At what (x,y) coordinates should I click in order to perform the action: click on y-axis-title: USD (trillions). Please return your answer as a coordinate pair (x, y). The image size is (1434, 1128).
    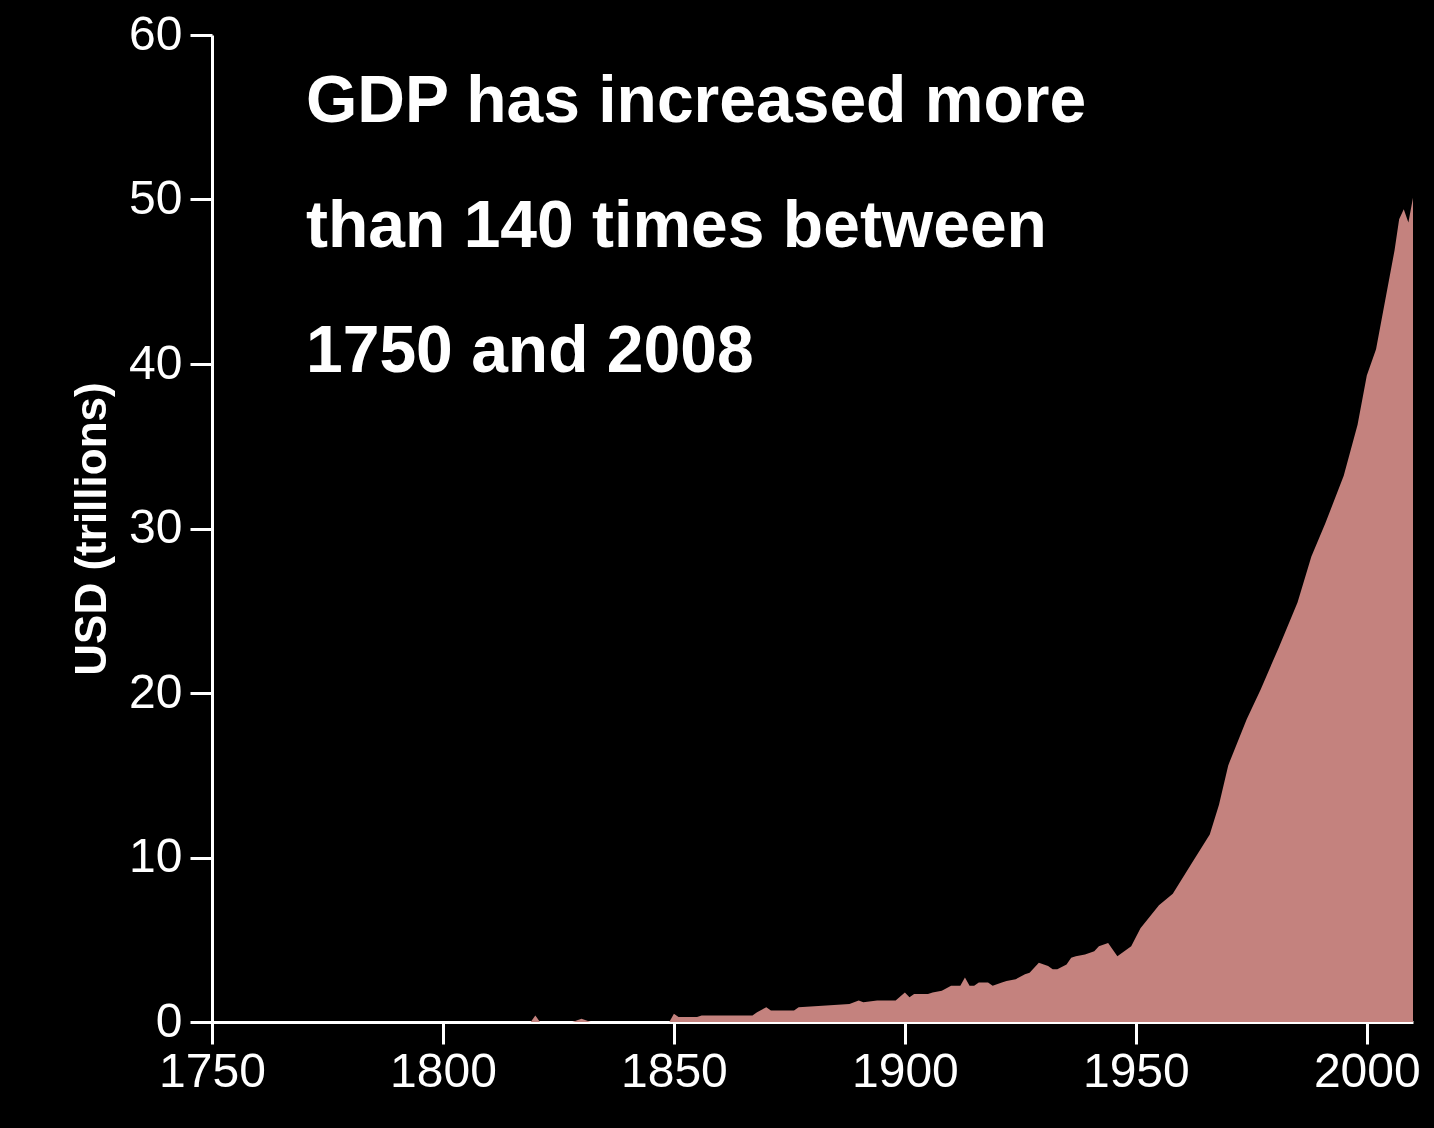
    Looking at the image, I should click on (91, 529).